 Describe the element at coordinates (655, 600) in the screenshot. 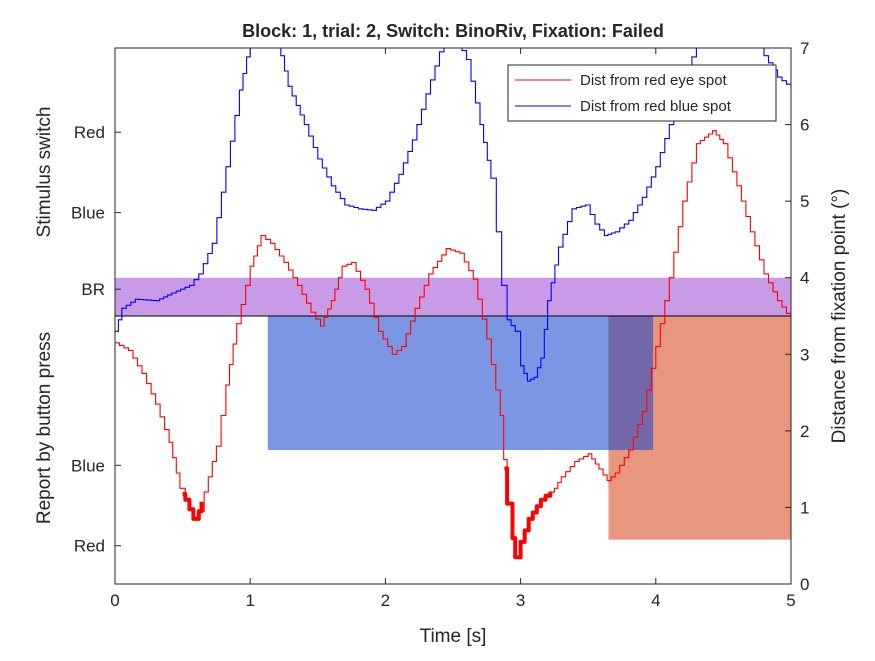

I see `x-tick-label: 4` at that location.